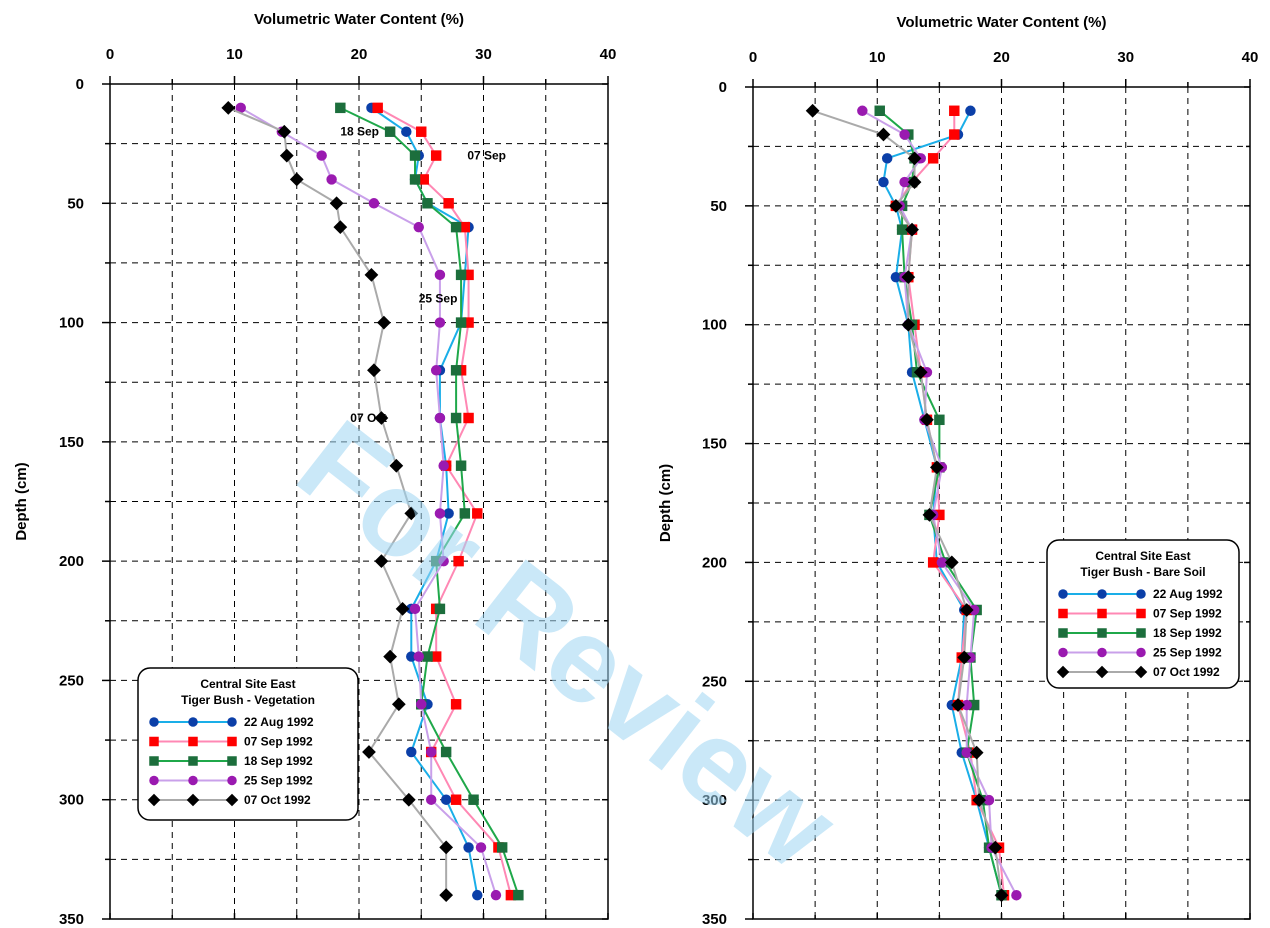 This screenshot has height=928, width=1270. I want to click on x-tick-label: 10, so click(877, 57).